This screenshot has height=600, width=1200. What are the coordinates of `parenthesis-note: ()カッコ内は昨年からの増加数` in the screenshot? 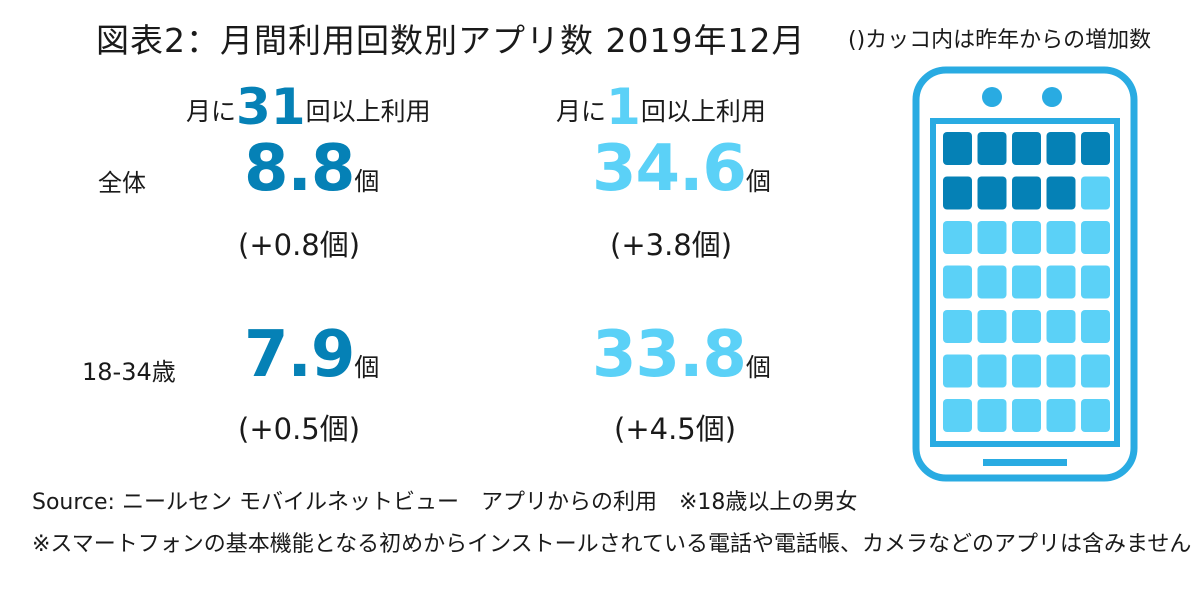 It's located at (1000, 40).